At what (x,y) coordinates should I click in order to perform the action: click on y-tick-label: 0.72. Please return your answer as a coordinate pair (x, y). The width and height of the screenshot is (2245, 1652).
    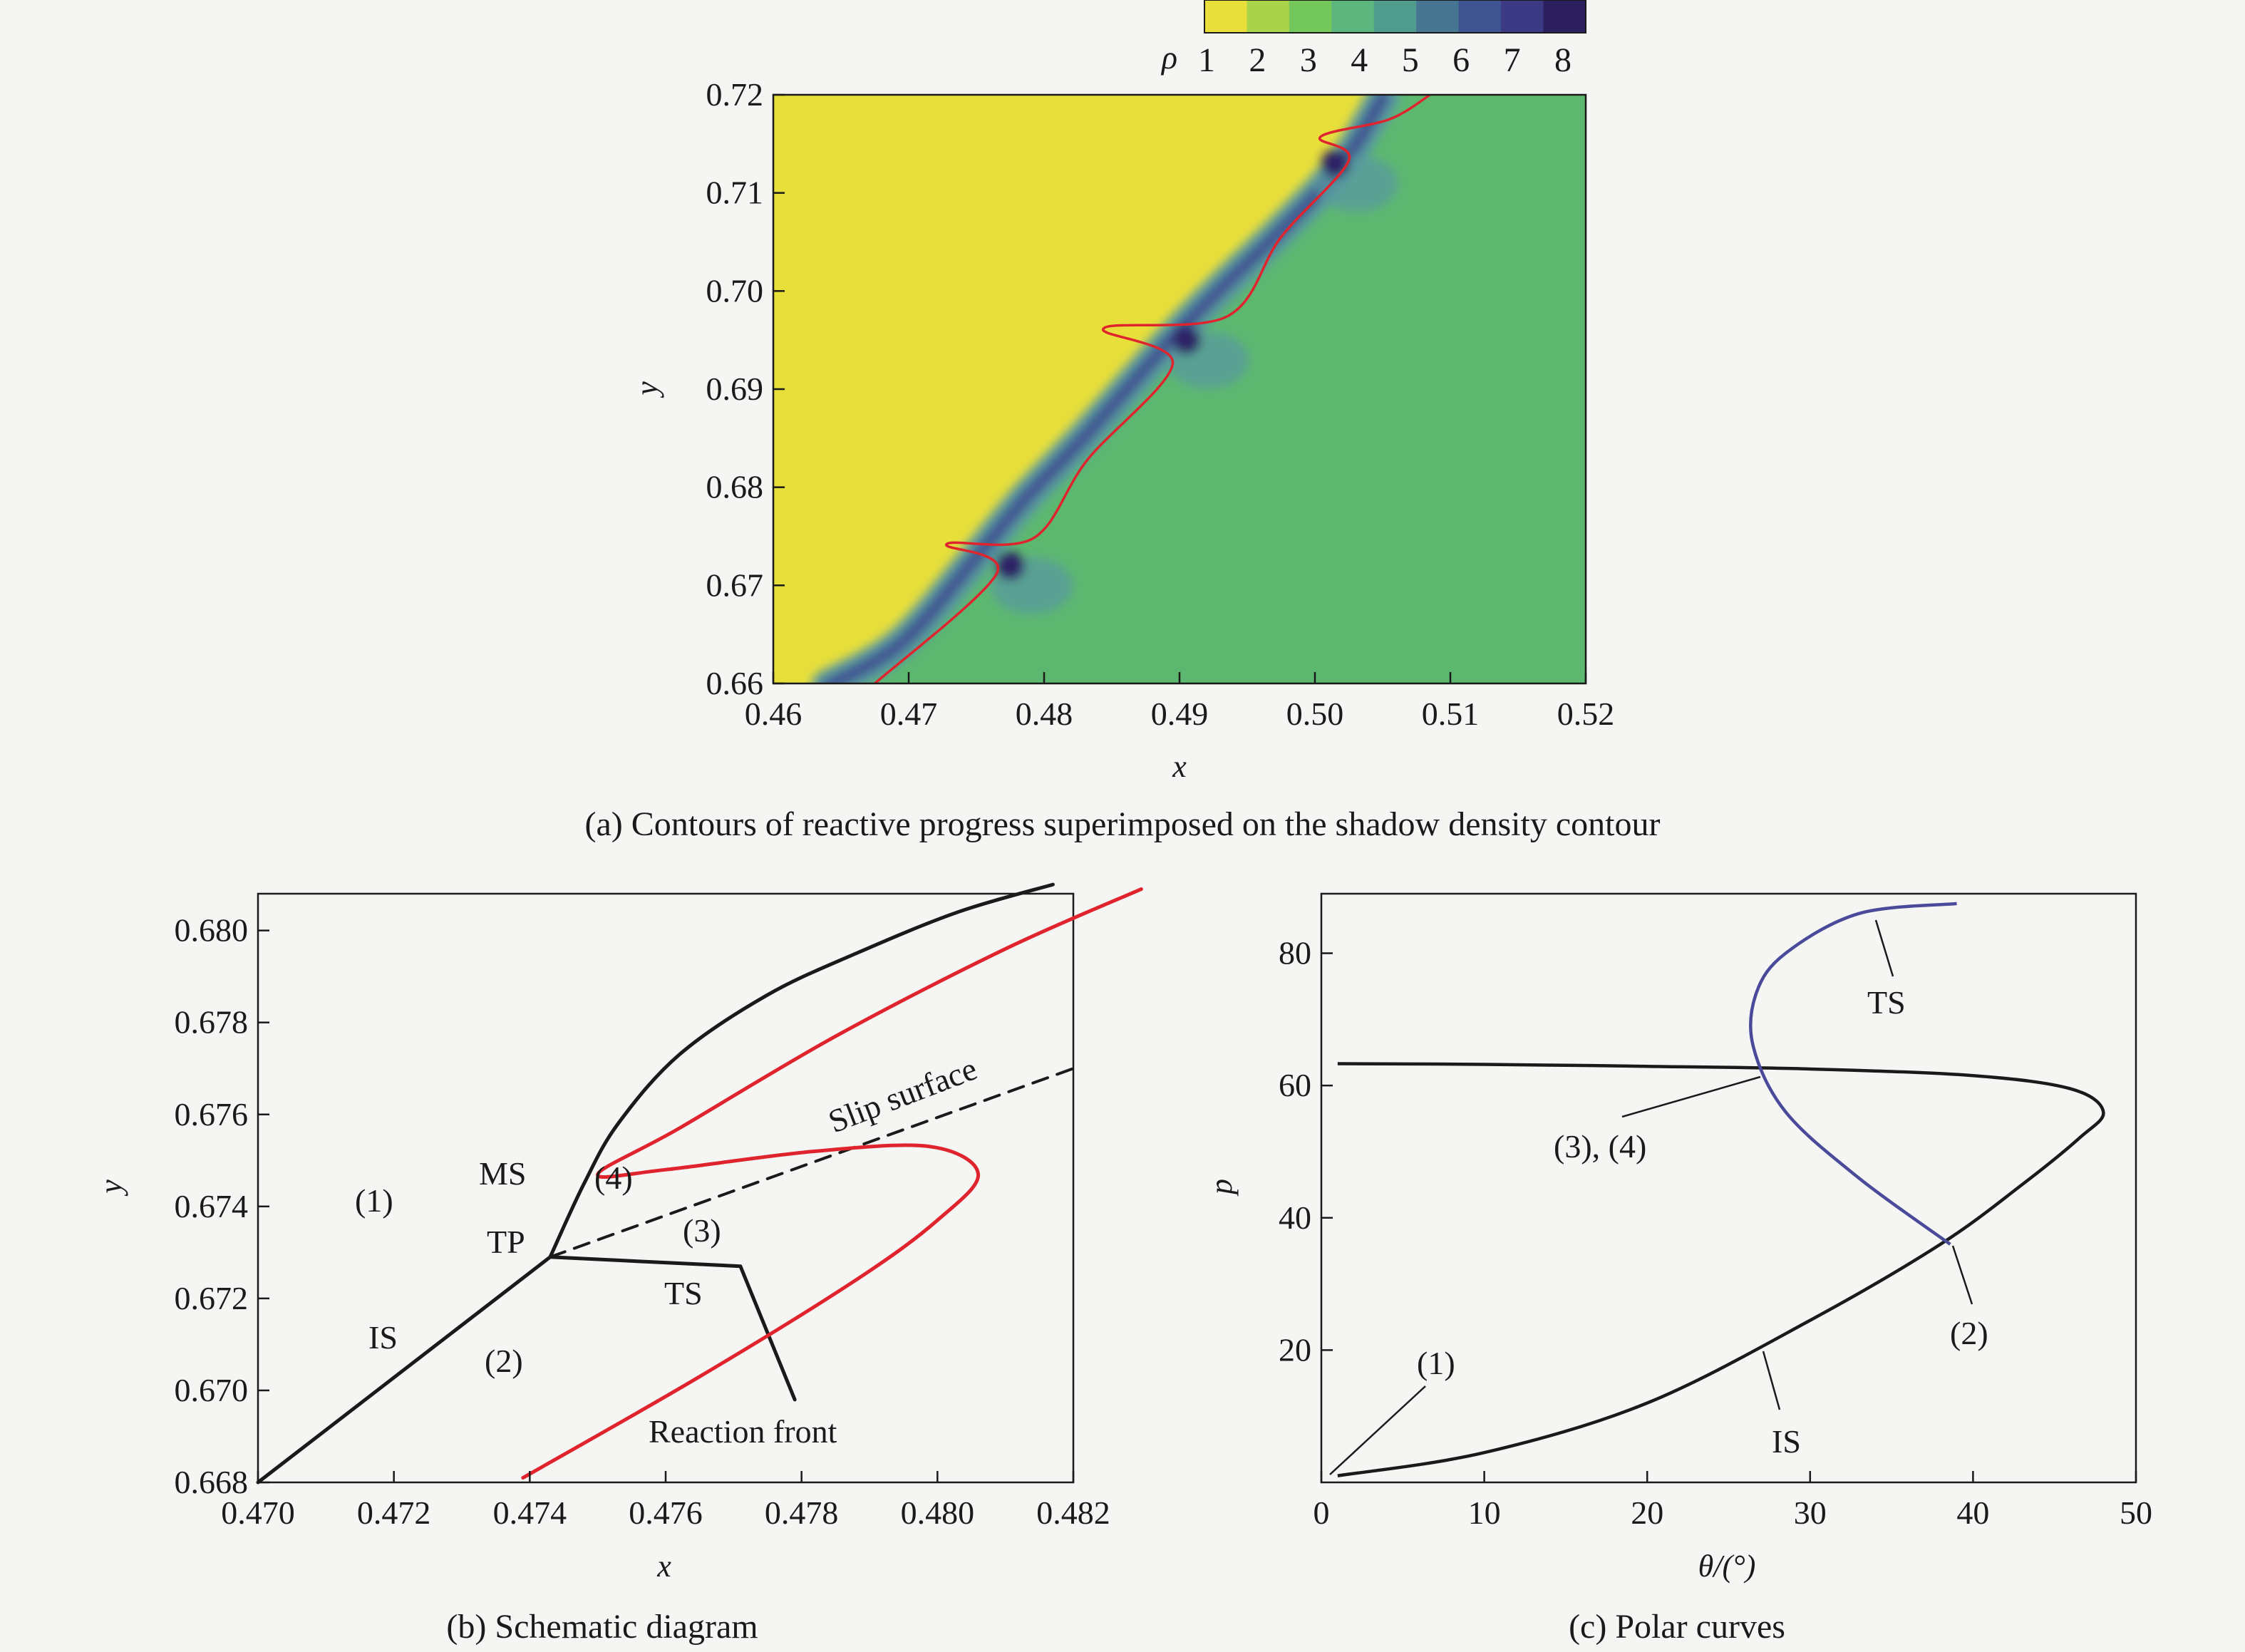
    Looking at the image, I should click on (735, 94).